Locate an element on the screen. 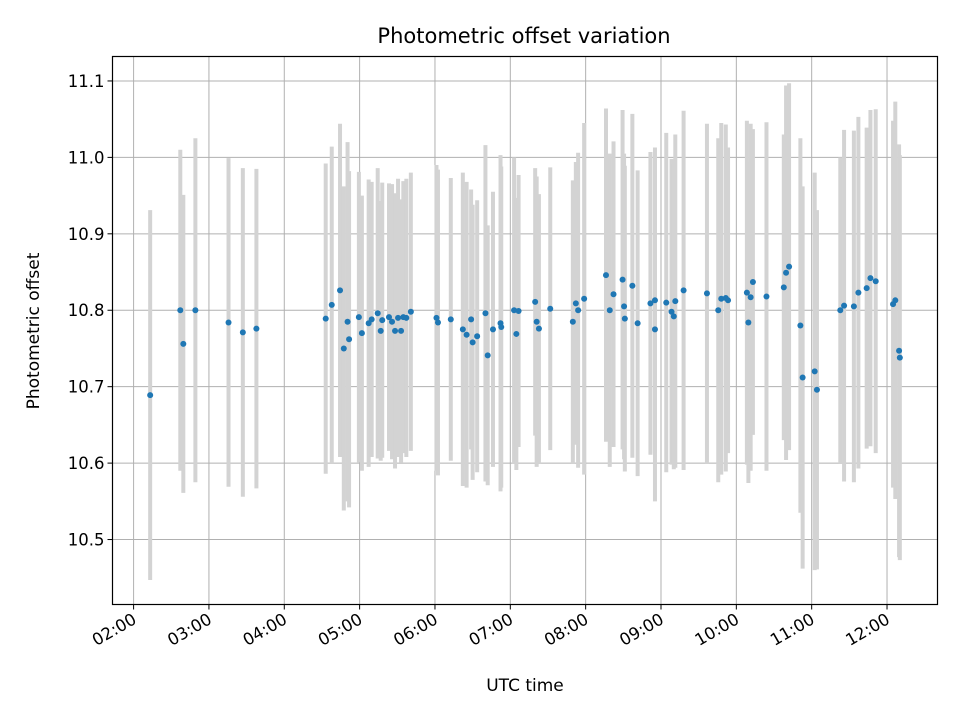 This screenshot has width=960, height=720. y-tick-label: 11.1 is located at coordinates (86, 81).